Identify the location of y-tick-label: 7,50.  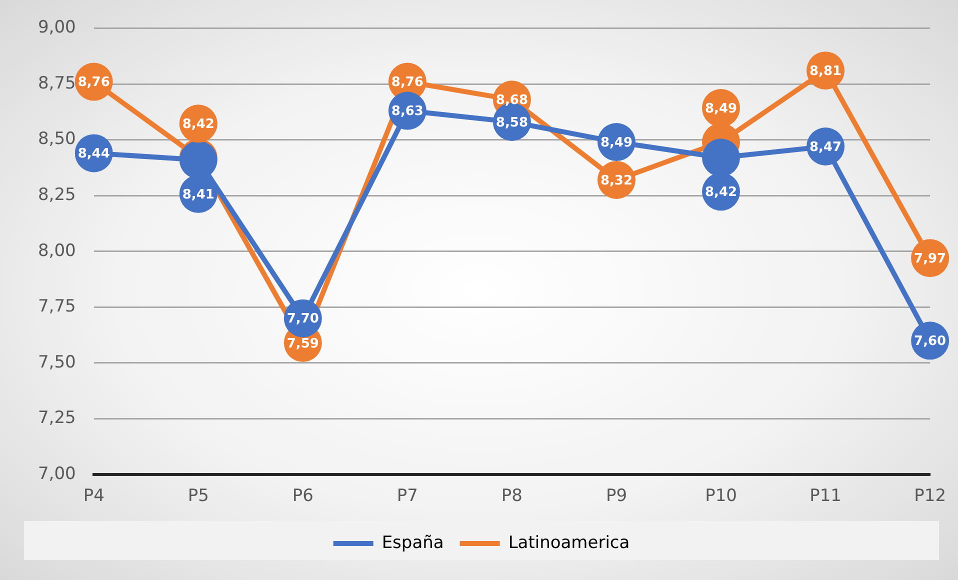
(57, 362).